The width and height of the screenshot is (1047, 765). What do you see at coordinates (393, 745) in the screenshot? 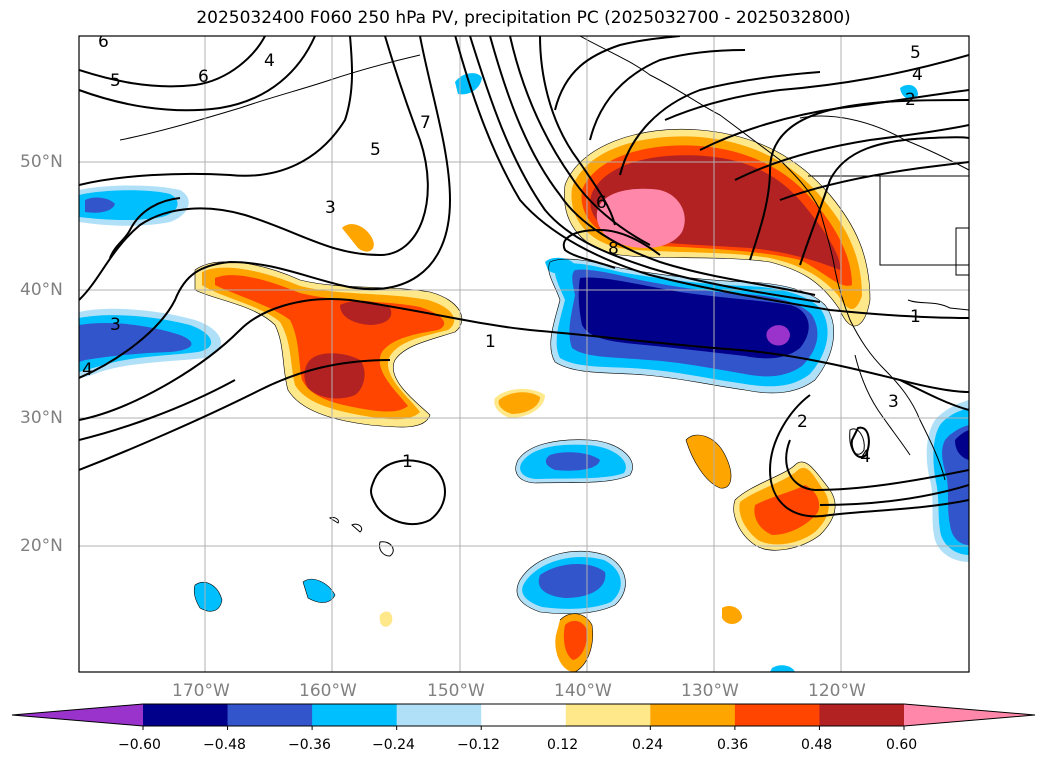
I see `colorbar-tick-label: −0.24` at bounding box center [393, 745].